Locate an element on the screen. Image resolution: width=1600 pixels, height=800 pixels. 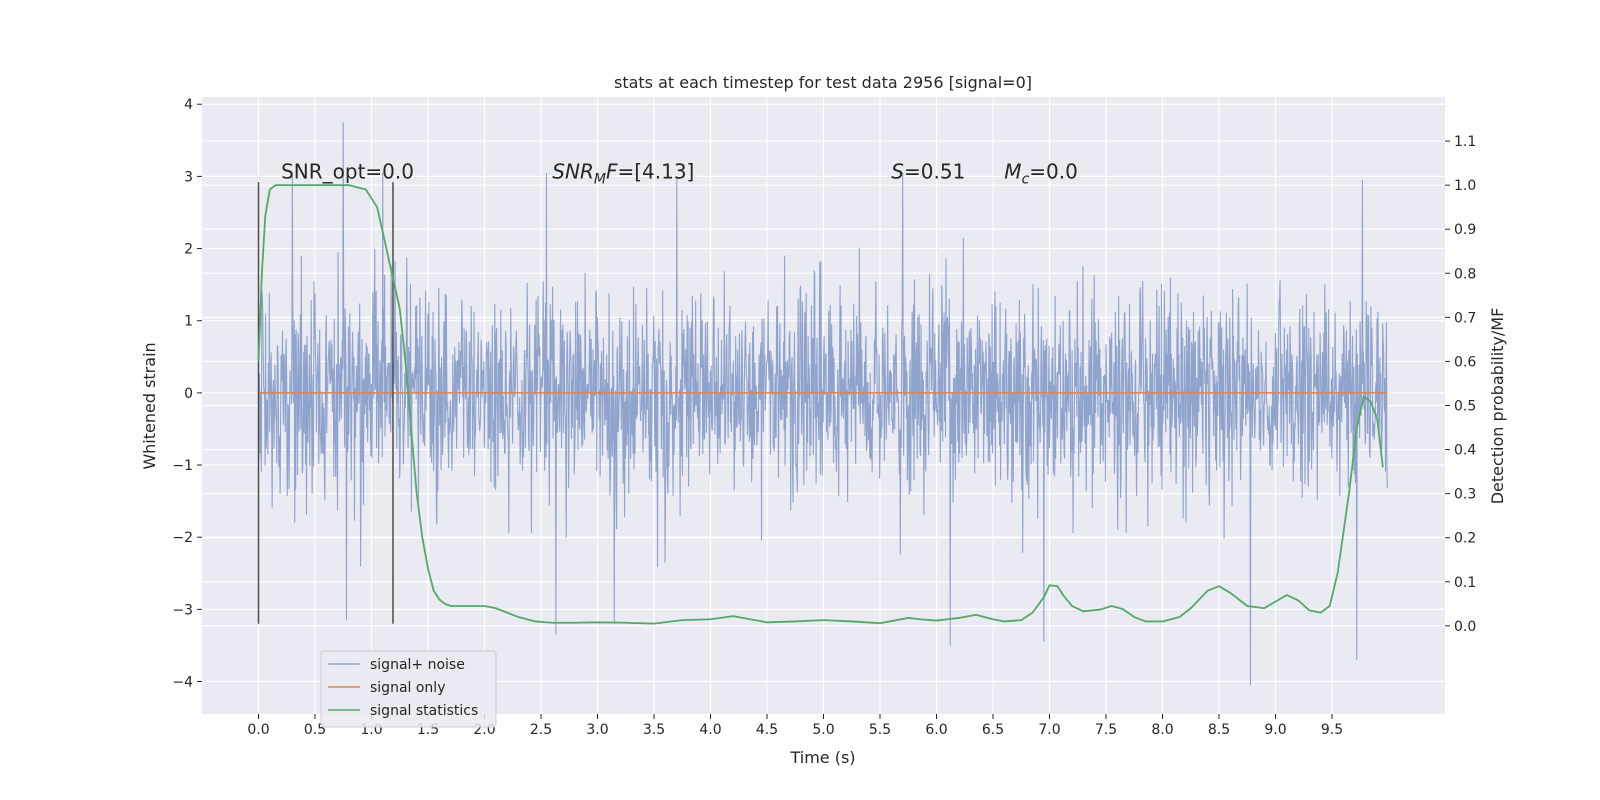
y-tick-label: −2 is located at coordinates (182, 538).